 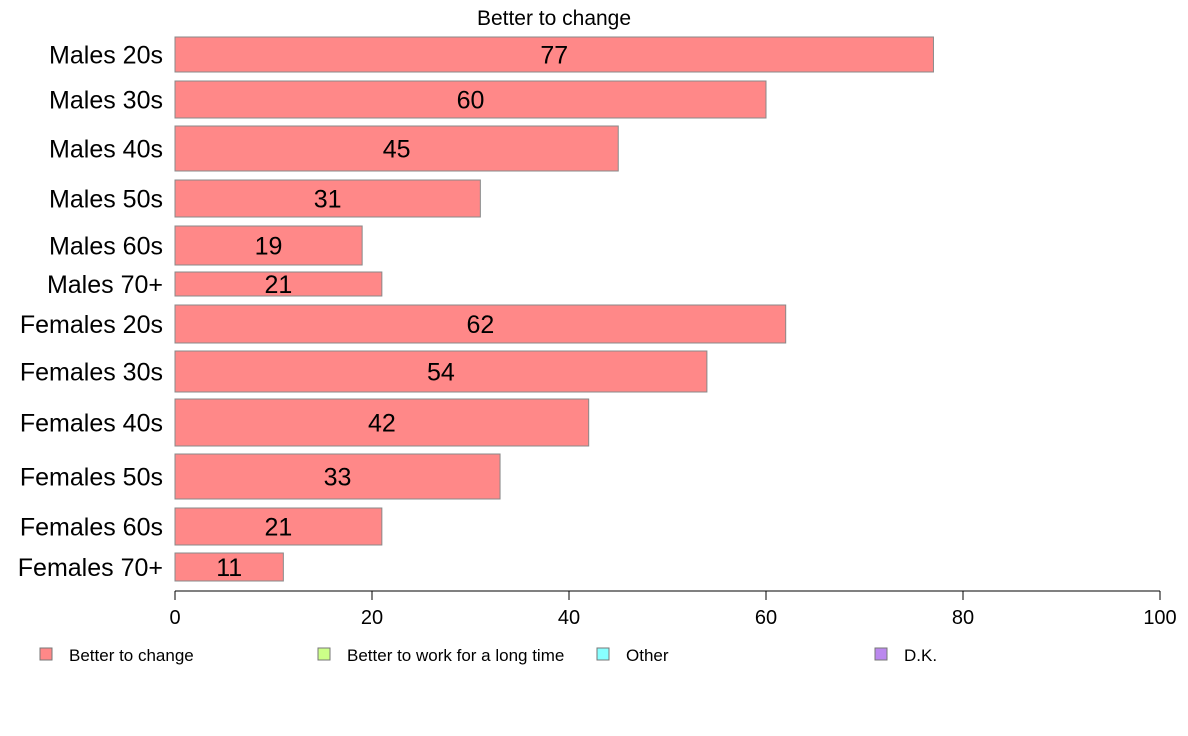 I want to click on legend-label: D.K., so click(x=920, y=655).